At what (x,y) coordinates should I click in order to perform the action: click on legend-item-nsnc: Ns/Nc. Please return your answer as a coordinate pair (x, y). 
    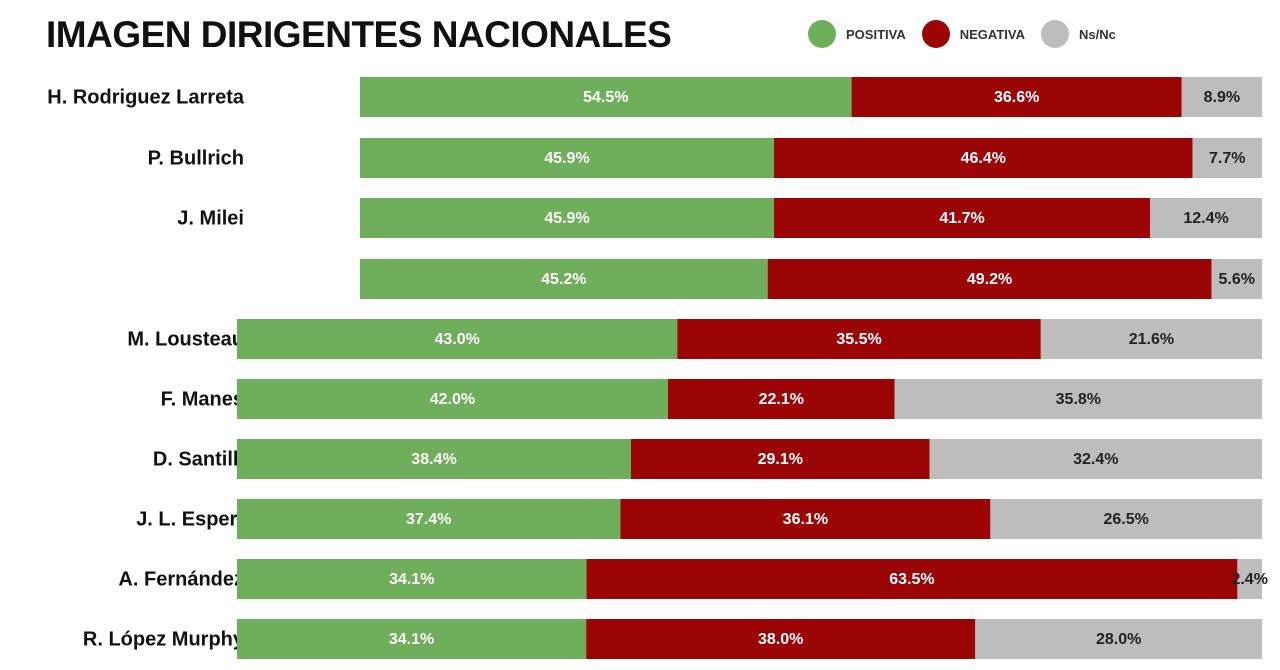
    Looking at the image, I should click on (1078, 34).